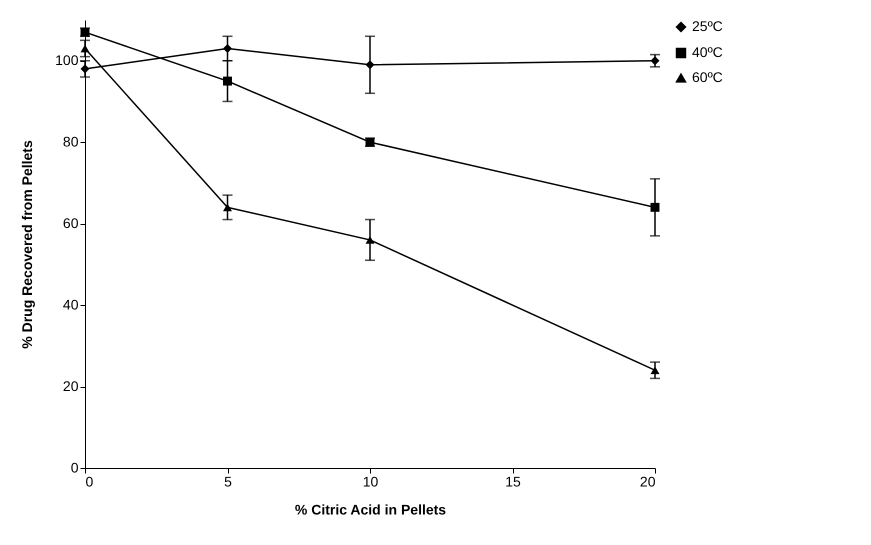 The width and height of the screenshot is (871, 545). I want to click on y-tick-label: 0, so click(74, 468).